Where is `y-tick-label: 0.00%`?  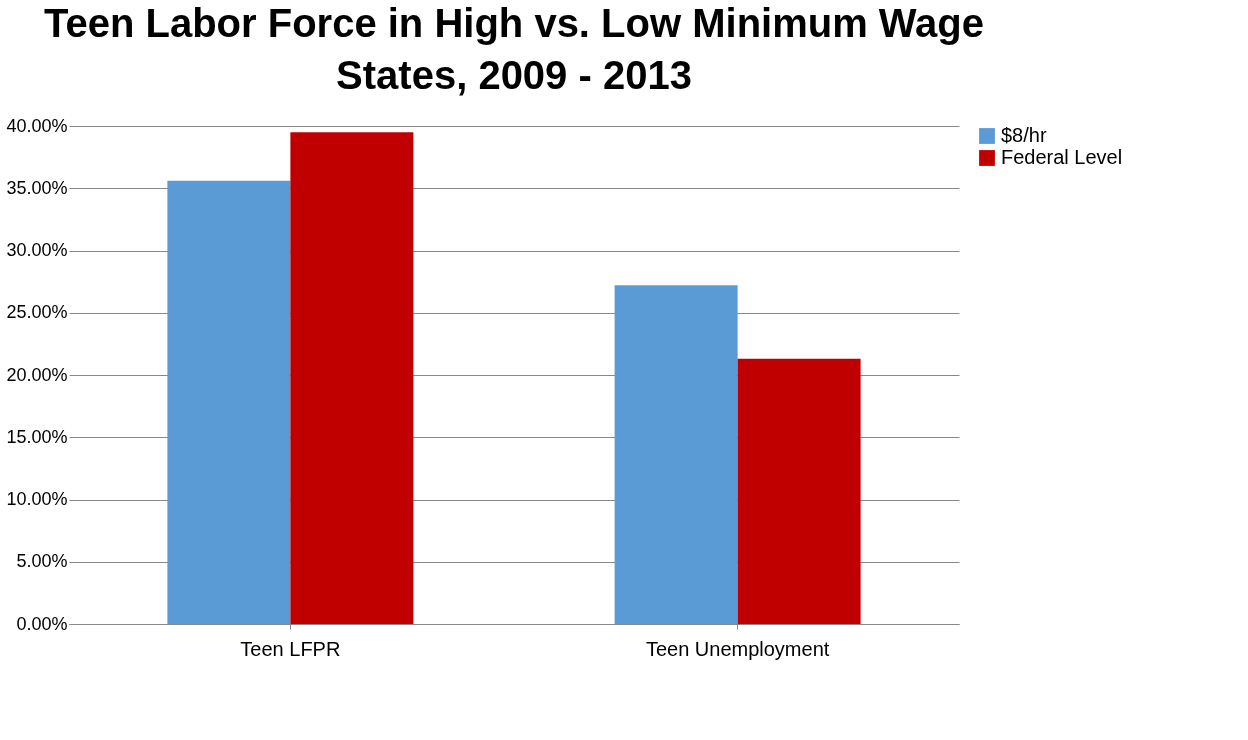
y-tick-label: 0.00% is located at coordinates (42, 623).